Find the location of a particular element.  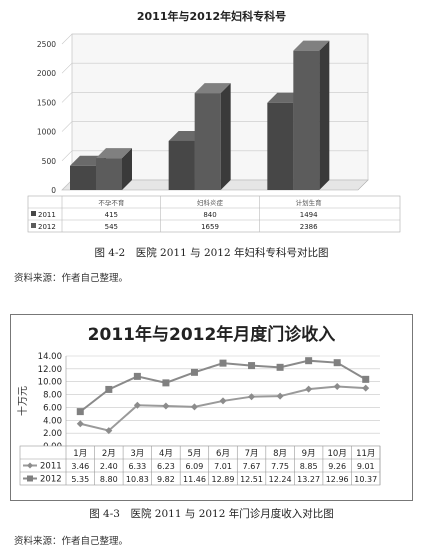

x-tick-label: 1月 is located at coordinates (80, 454).